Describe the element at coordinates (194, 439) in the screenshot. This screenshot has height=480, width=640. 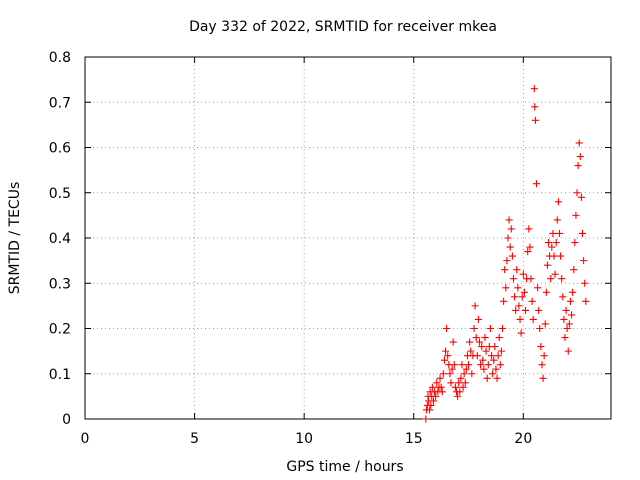
I see `x-tick-label: 5` at that location.